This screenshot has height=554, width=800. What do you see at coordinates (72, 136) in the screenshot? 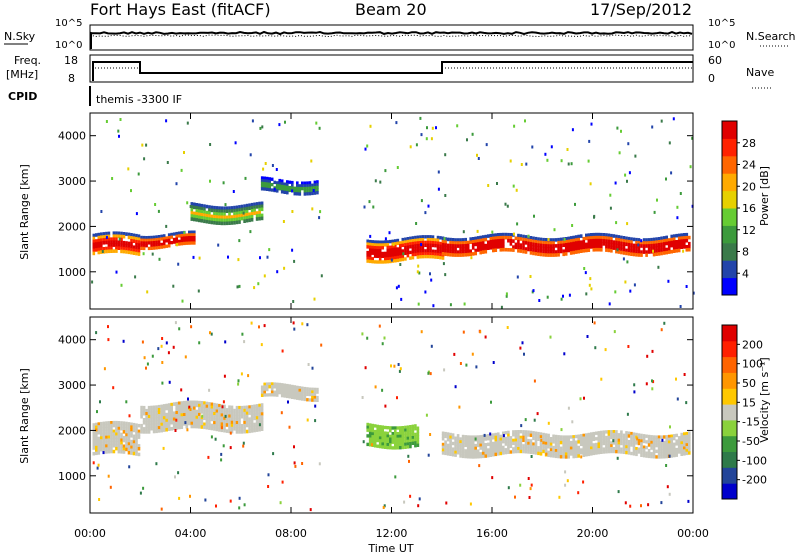
I see `power-ytick-label: 4000` at bounding box center [72, 136].